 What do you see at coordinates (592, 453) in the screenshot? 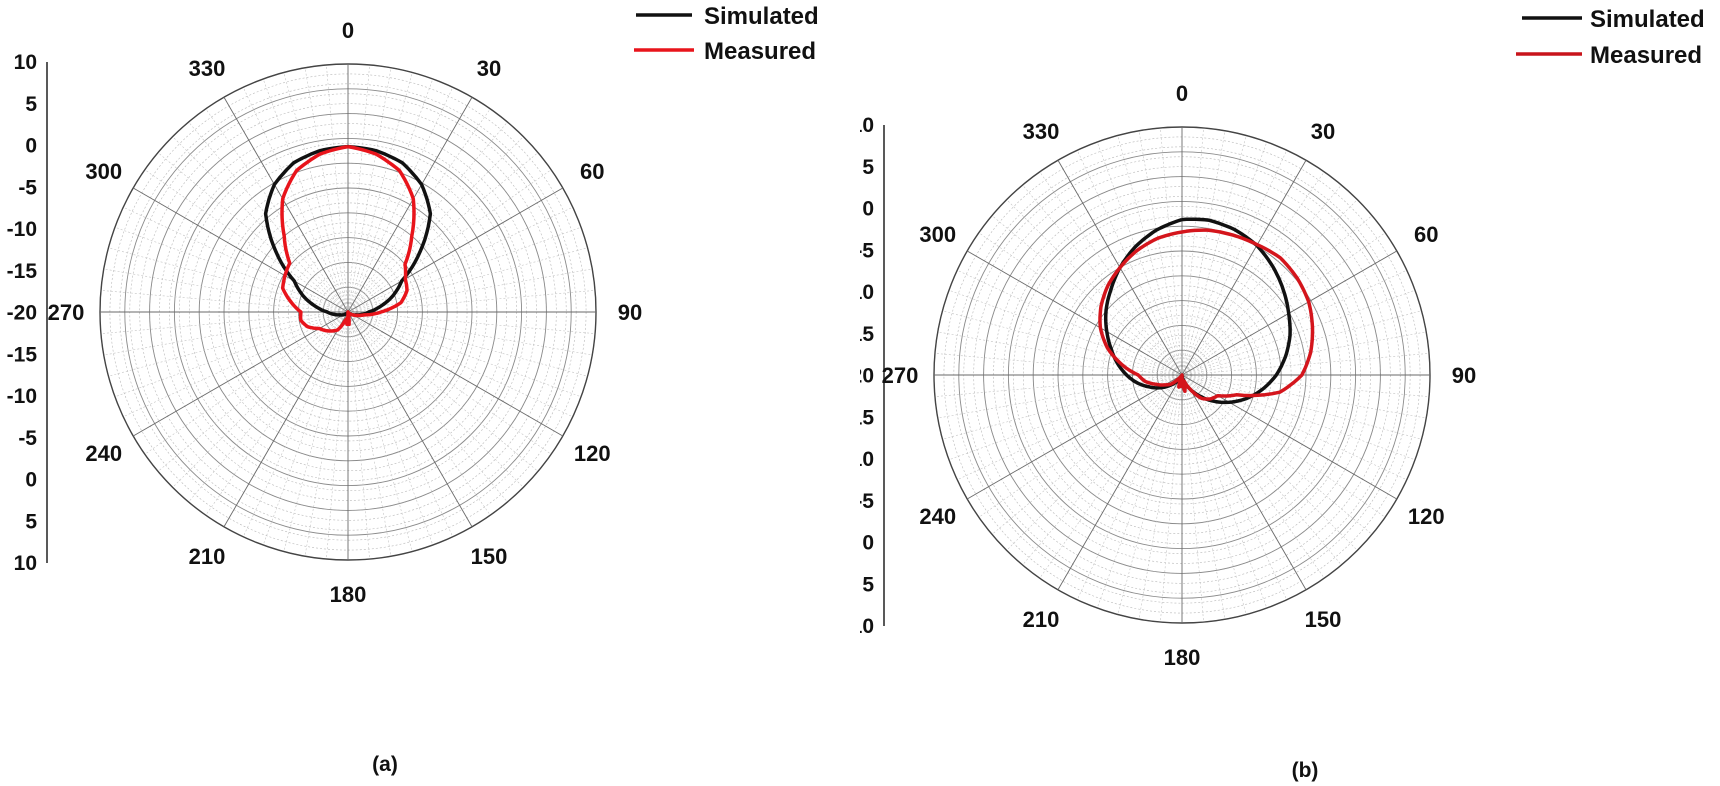
I see `angle-label-120: 120` at bounding box center [592, 453].